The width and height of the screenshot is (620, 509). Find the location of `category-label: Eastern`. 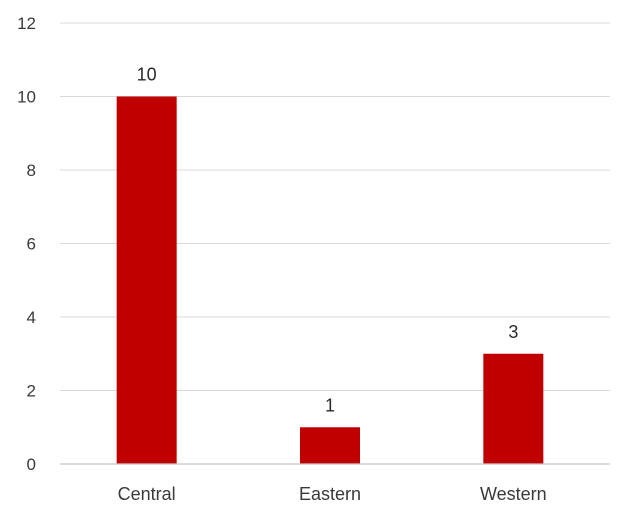

category-label: Eastern is located at coordinates (330, 494).